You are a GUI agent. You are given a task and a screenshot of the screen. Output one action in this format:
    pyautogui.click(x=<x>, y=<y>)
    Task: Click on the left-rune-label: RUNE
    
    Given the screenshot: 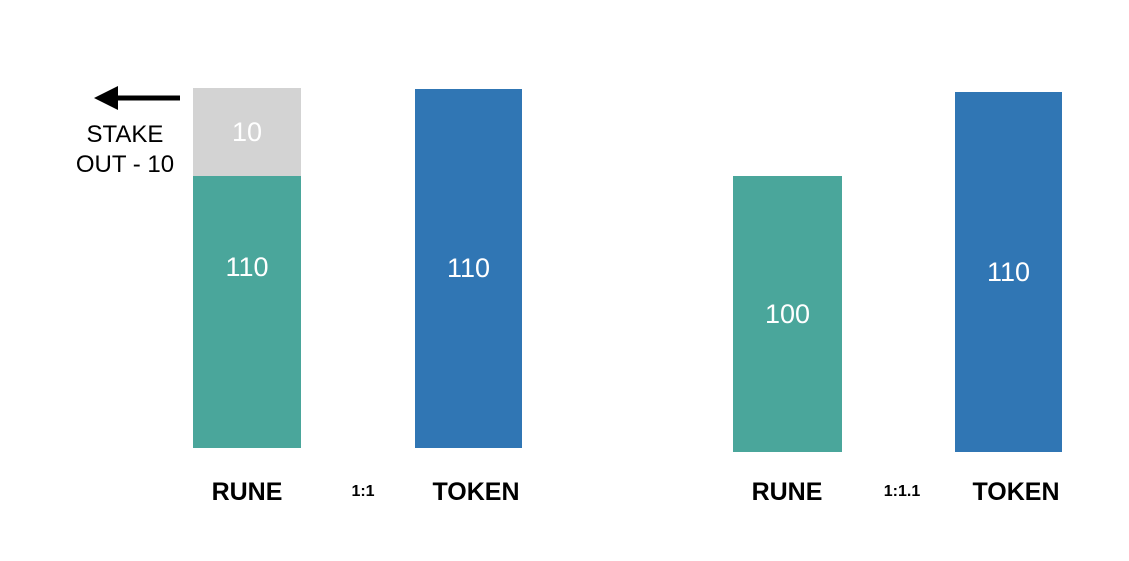 What is the action you would take?
    pyautogui.click(x=247, y=492)
    